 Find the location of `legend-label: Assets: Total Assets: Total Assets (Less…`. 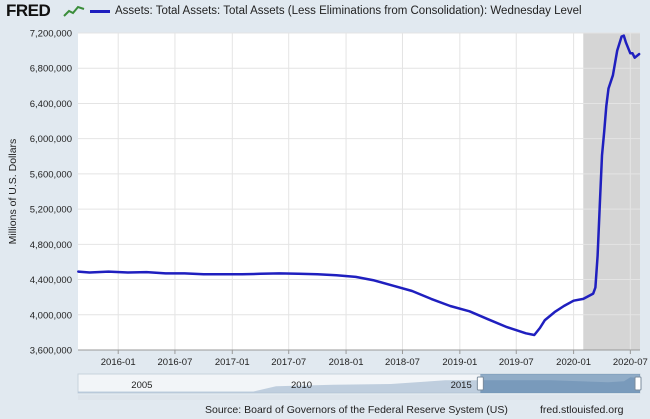

legend-label: Assets: Total Assets: Total Assets (Less… is located at coordinates (348, 11).